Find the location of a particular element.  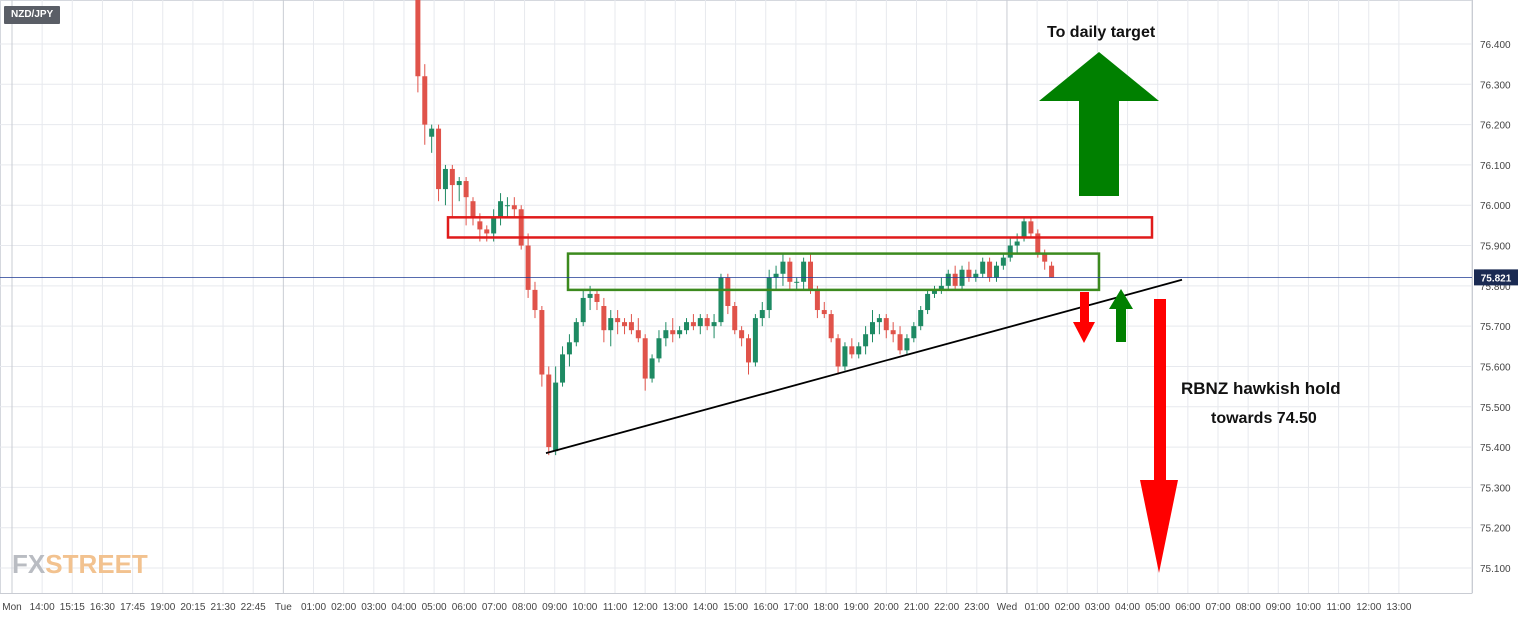

down-arrow-icon is located at coordinates (1084, 317).